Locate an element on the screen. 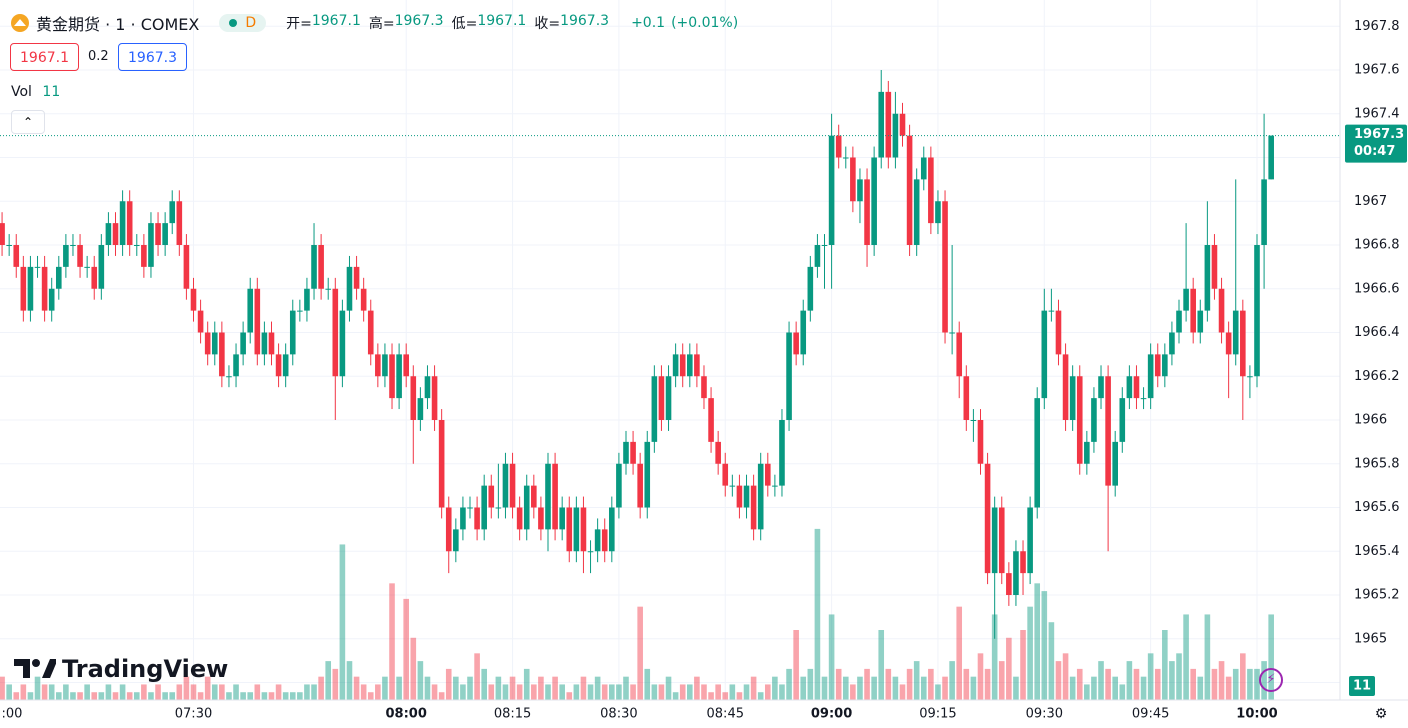 This screenshot has width=1408, height=728. x-tick-label: 09:15 is located at coordinates (937, 714).